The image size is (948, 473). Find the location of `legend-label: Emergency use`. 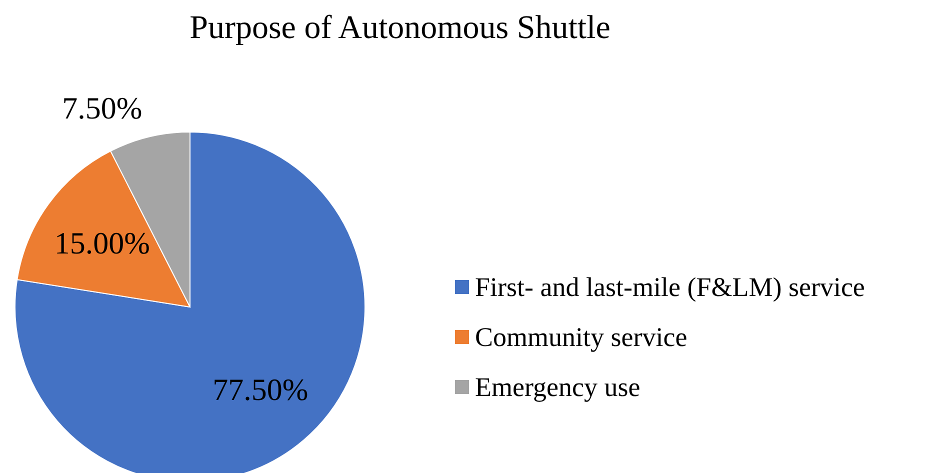

legend-label: Emergency use is located at coordinates (557, 387).